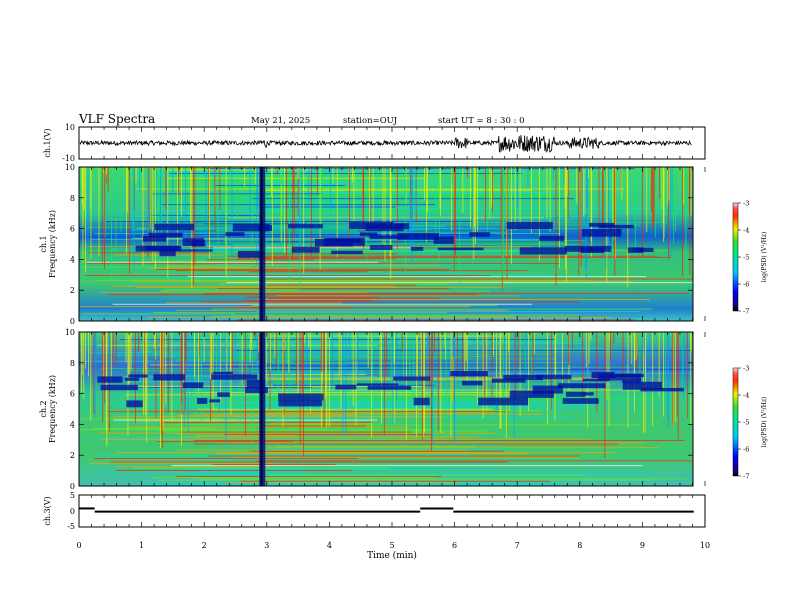 This screenshot has height=612, width=792. What do you see at coordinates (374, 511) in the screenshot?
I see `ch3-signal-panel: 5 0 -5 ch.3(V)` at bounding box center [374, 511].